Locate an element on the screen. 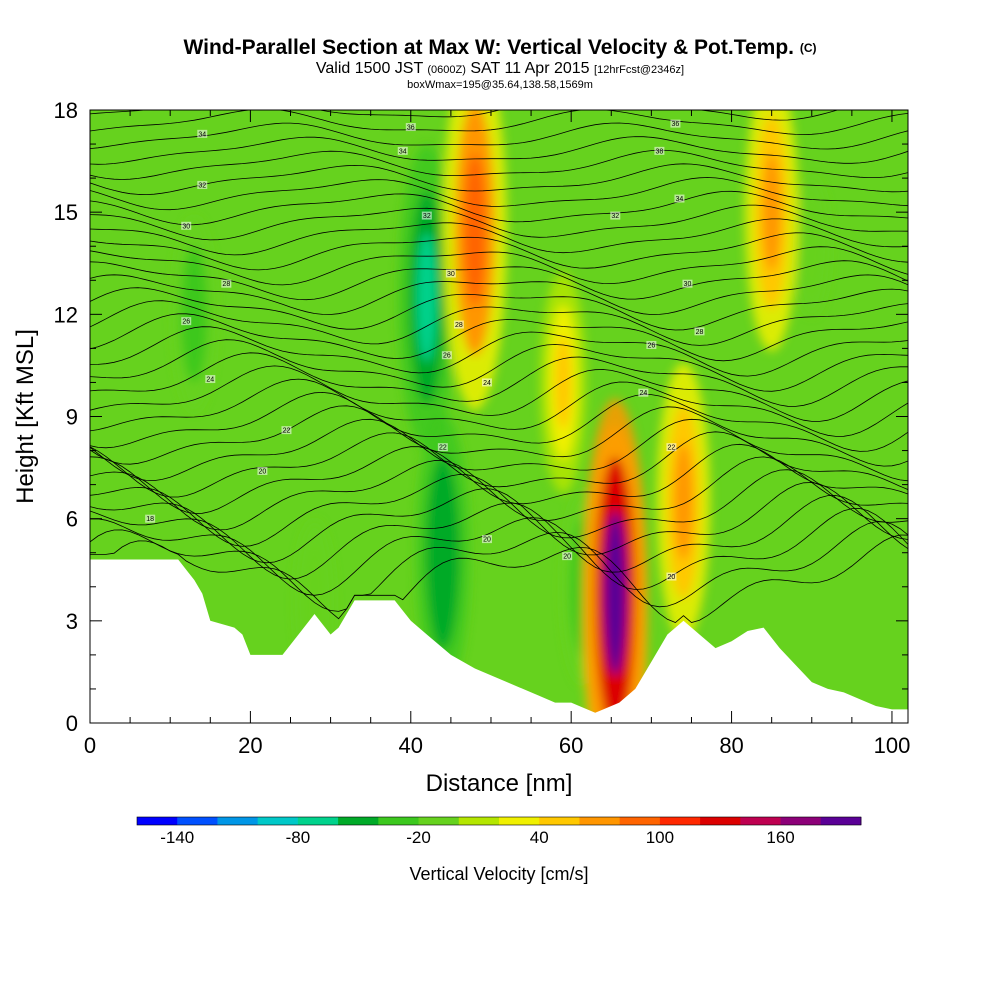  colorbar-title: Vertical Velocity [cm/s] is located at coordinates (498, 874).